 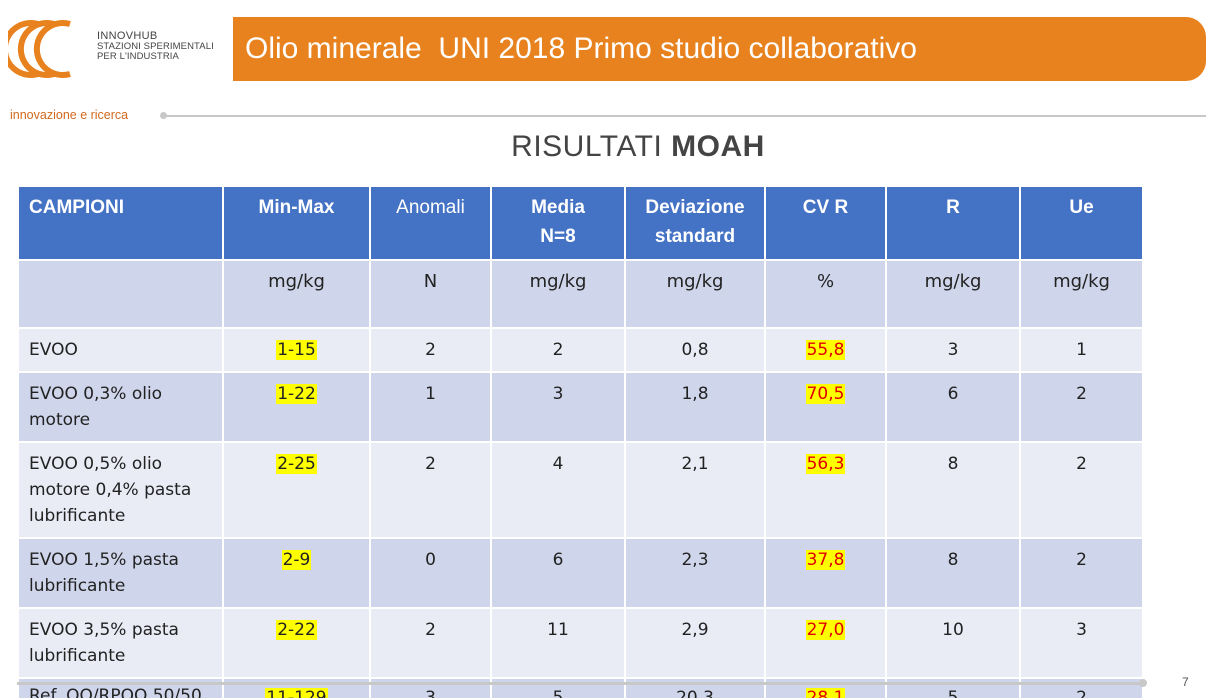 What do you see at coordinates (558, 573) in the screenshot?
I see `media-value: 6` at bounding box center [558, 573].